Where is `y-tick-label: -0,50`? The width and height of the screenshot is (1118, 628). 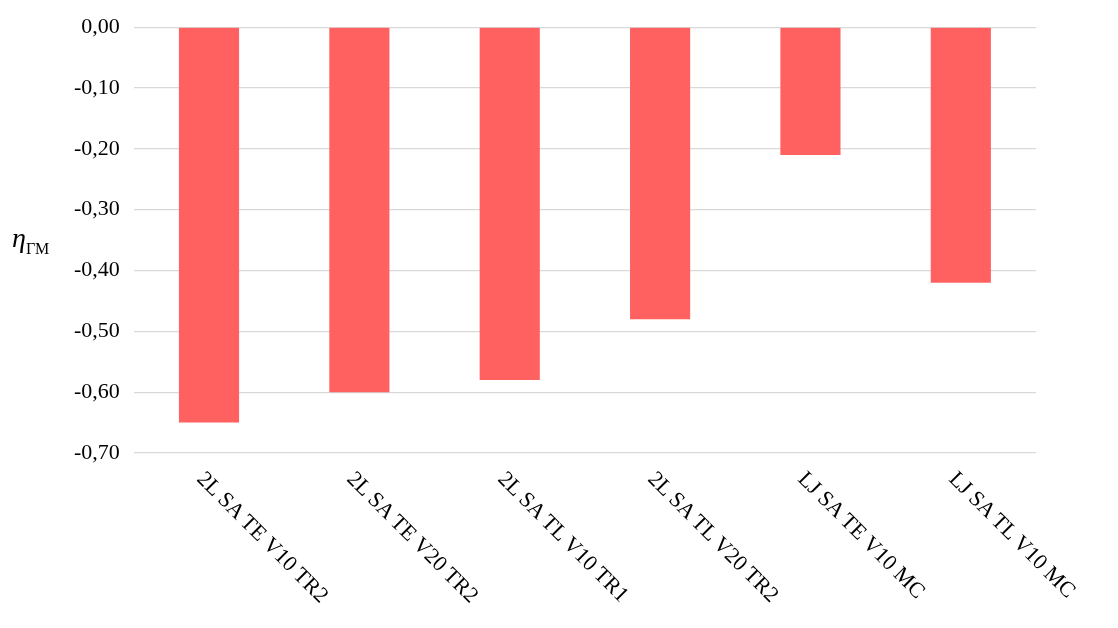 y-tick-label: -0,50 is located at coordinates (97, 330).